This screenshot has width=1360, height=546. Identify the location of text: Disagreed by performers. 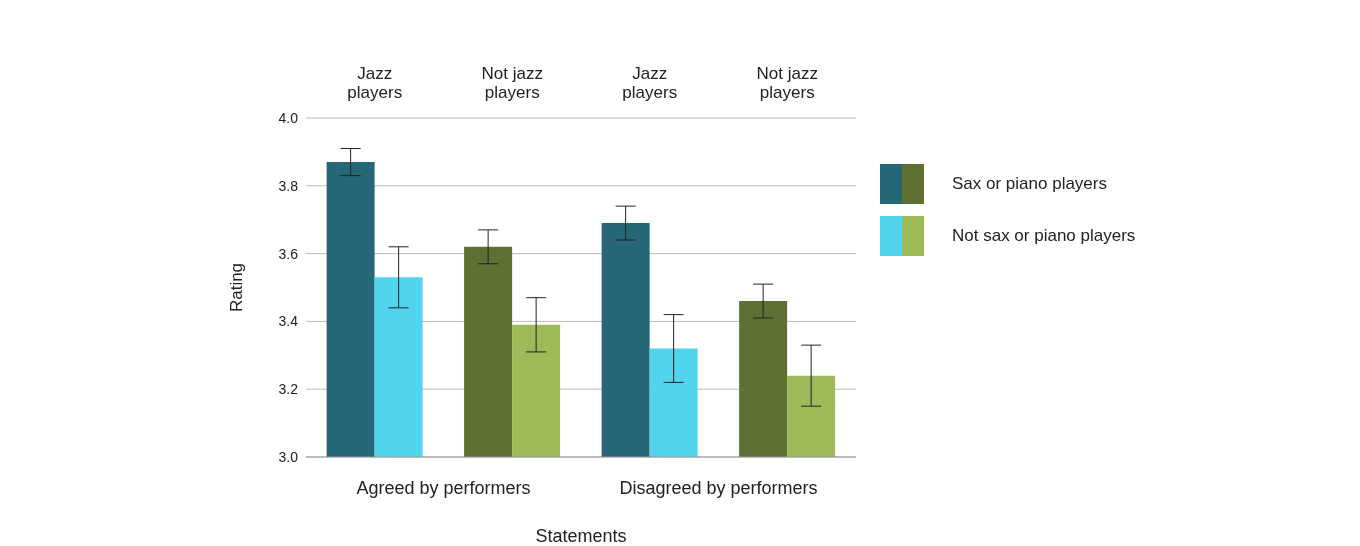
(718, 488).